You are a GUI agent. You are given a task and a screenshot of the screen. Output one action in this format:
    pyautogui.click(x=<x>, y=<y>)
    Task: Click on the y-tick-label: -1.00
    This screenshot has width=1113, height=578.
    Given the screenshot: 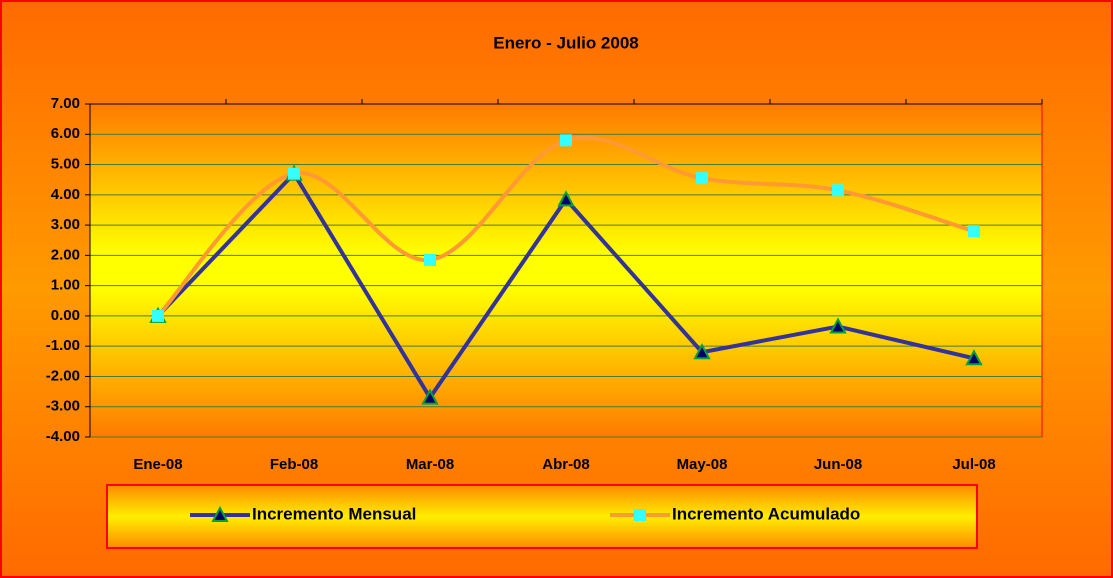 What is the action you would take?
    pyautogui.click(x=63, y=345)
    